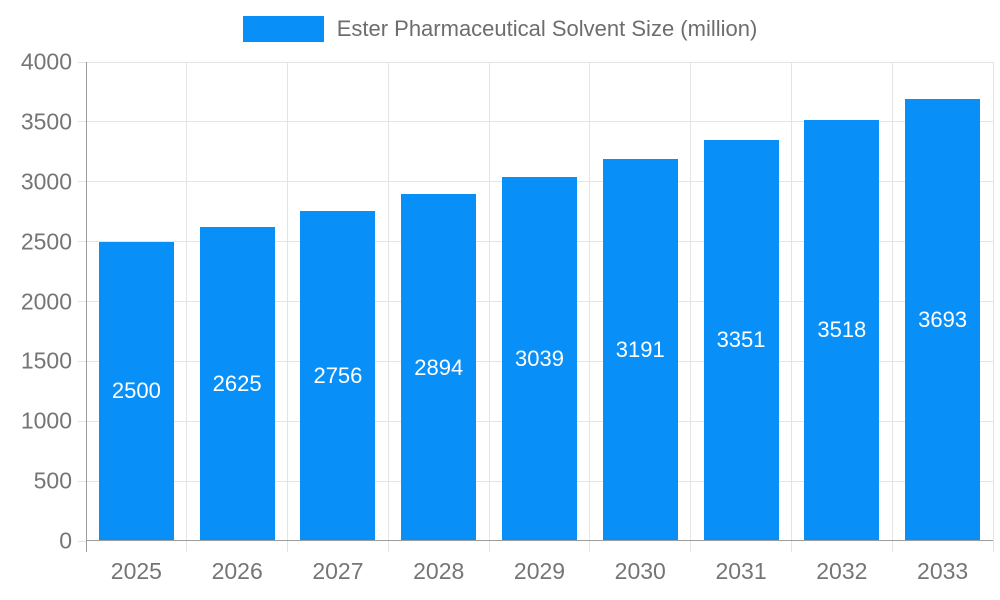 This screenshot has width=1000, height=600. I want to click on x-axis-tick-label: 2028, so click(439, 571).